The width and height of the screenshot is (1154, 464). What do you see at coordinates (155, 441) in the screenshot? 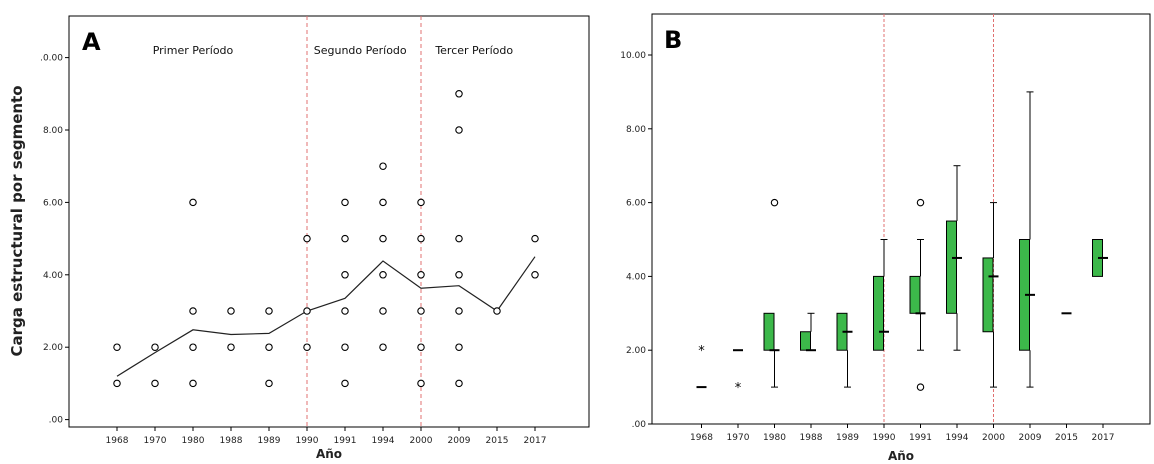
I see `x-tick-label-a: 1970` at bounding box center [155, 441].